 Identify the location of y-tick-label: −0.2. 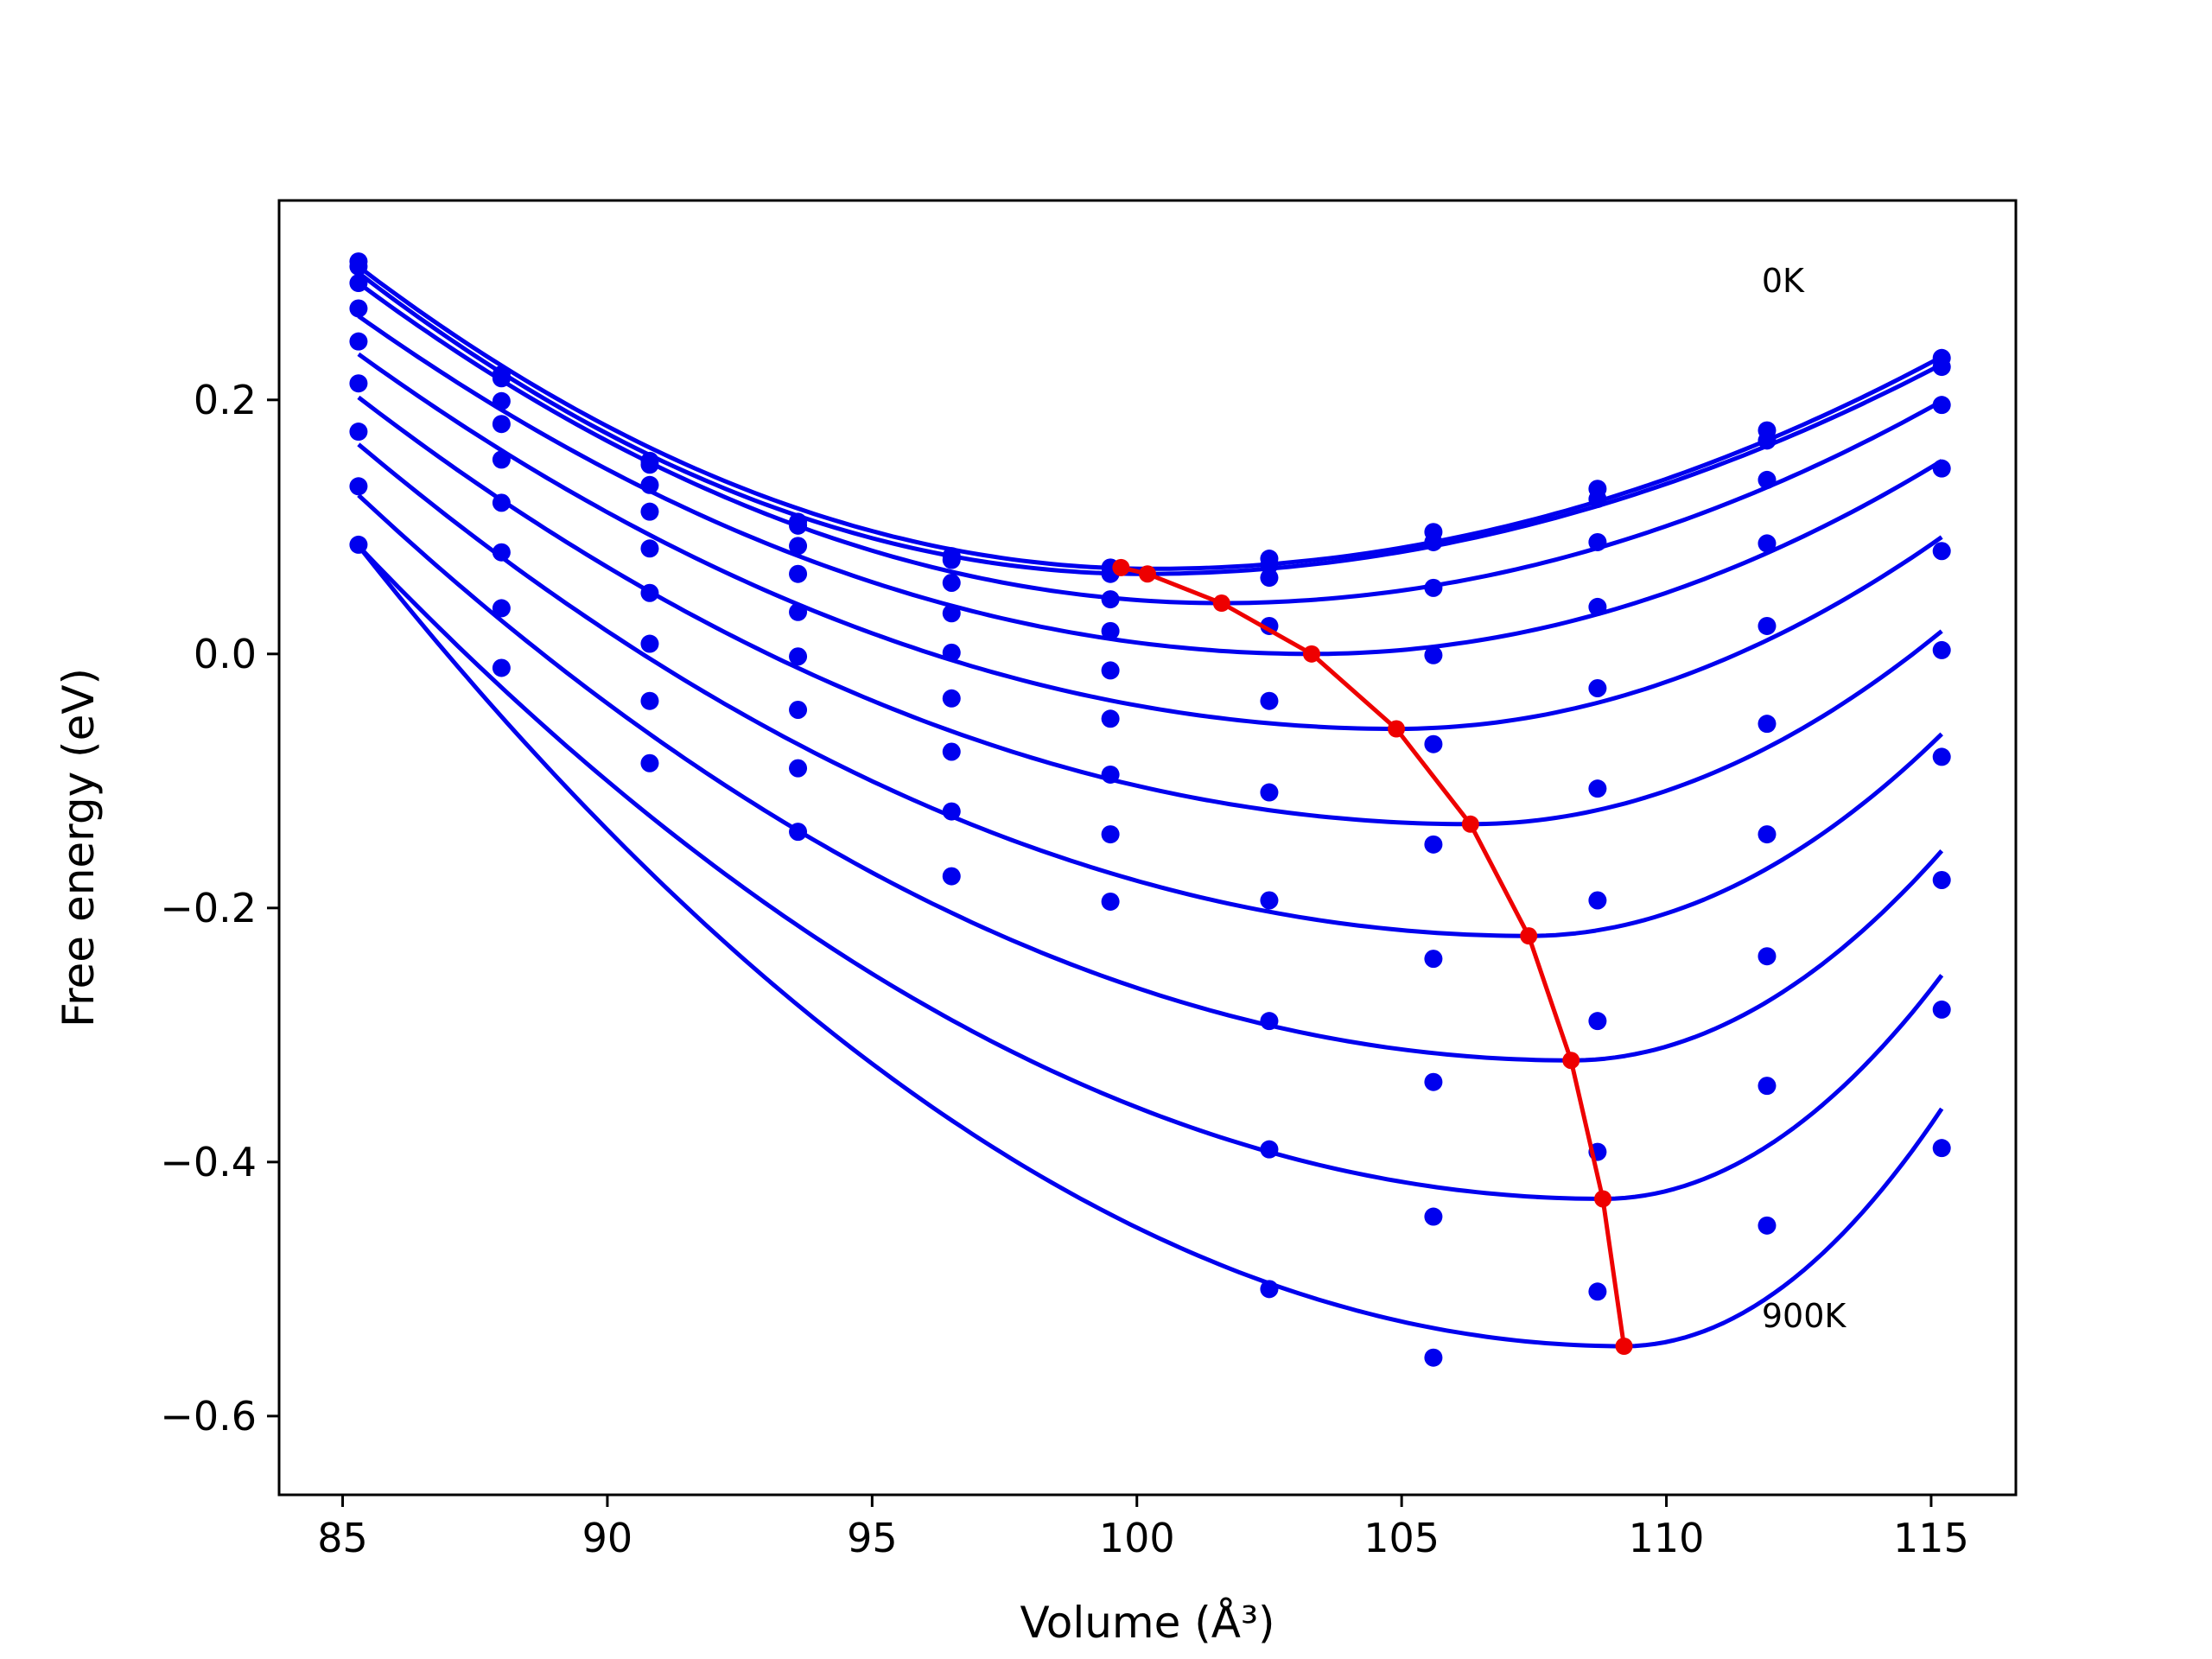
(208, 908).